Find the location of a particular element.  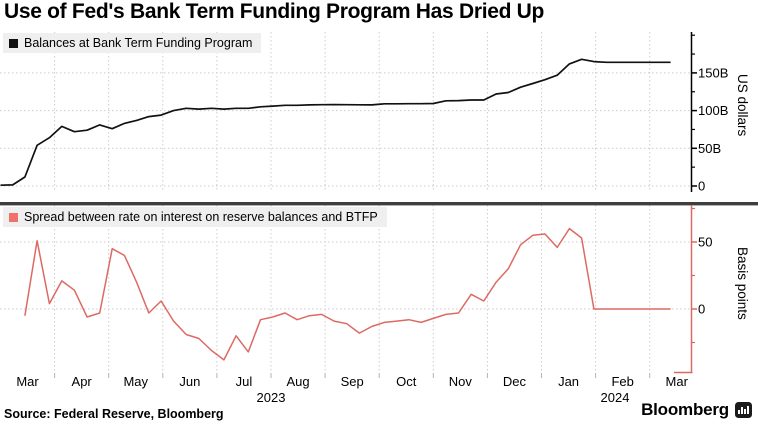

y-axis-us-dollars-tick-label: 50B is located at coordinates (709, 148).